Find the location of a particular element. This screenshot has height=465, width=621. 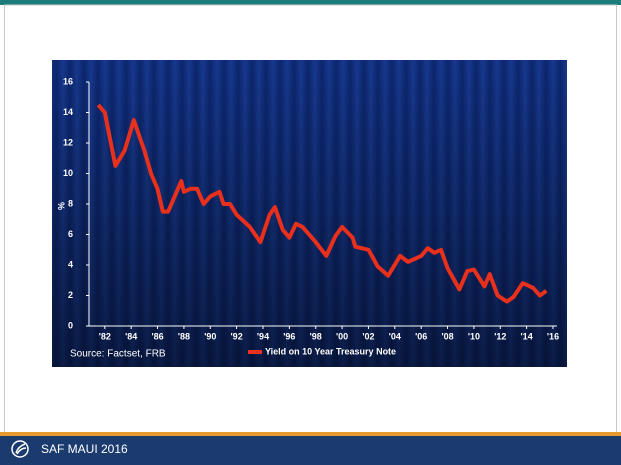

x-tick-label: '16 is located at coordinates (553, 336).